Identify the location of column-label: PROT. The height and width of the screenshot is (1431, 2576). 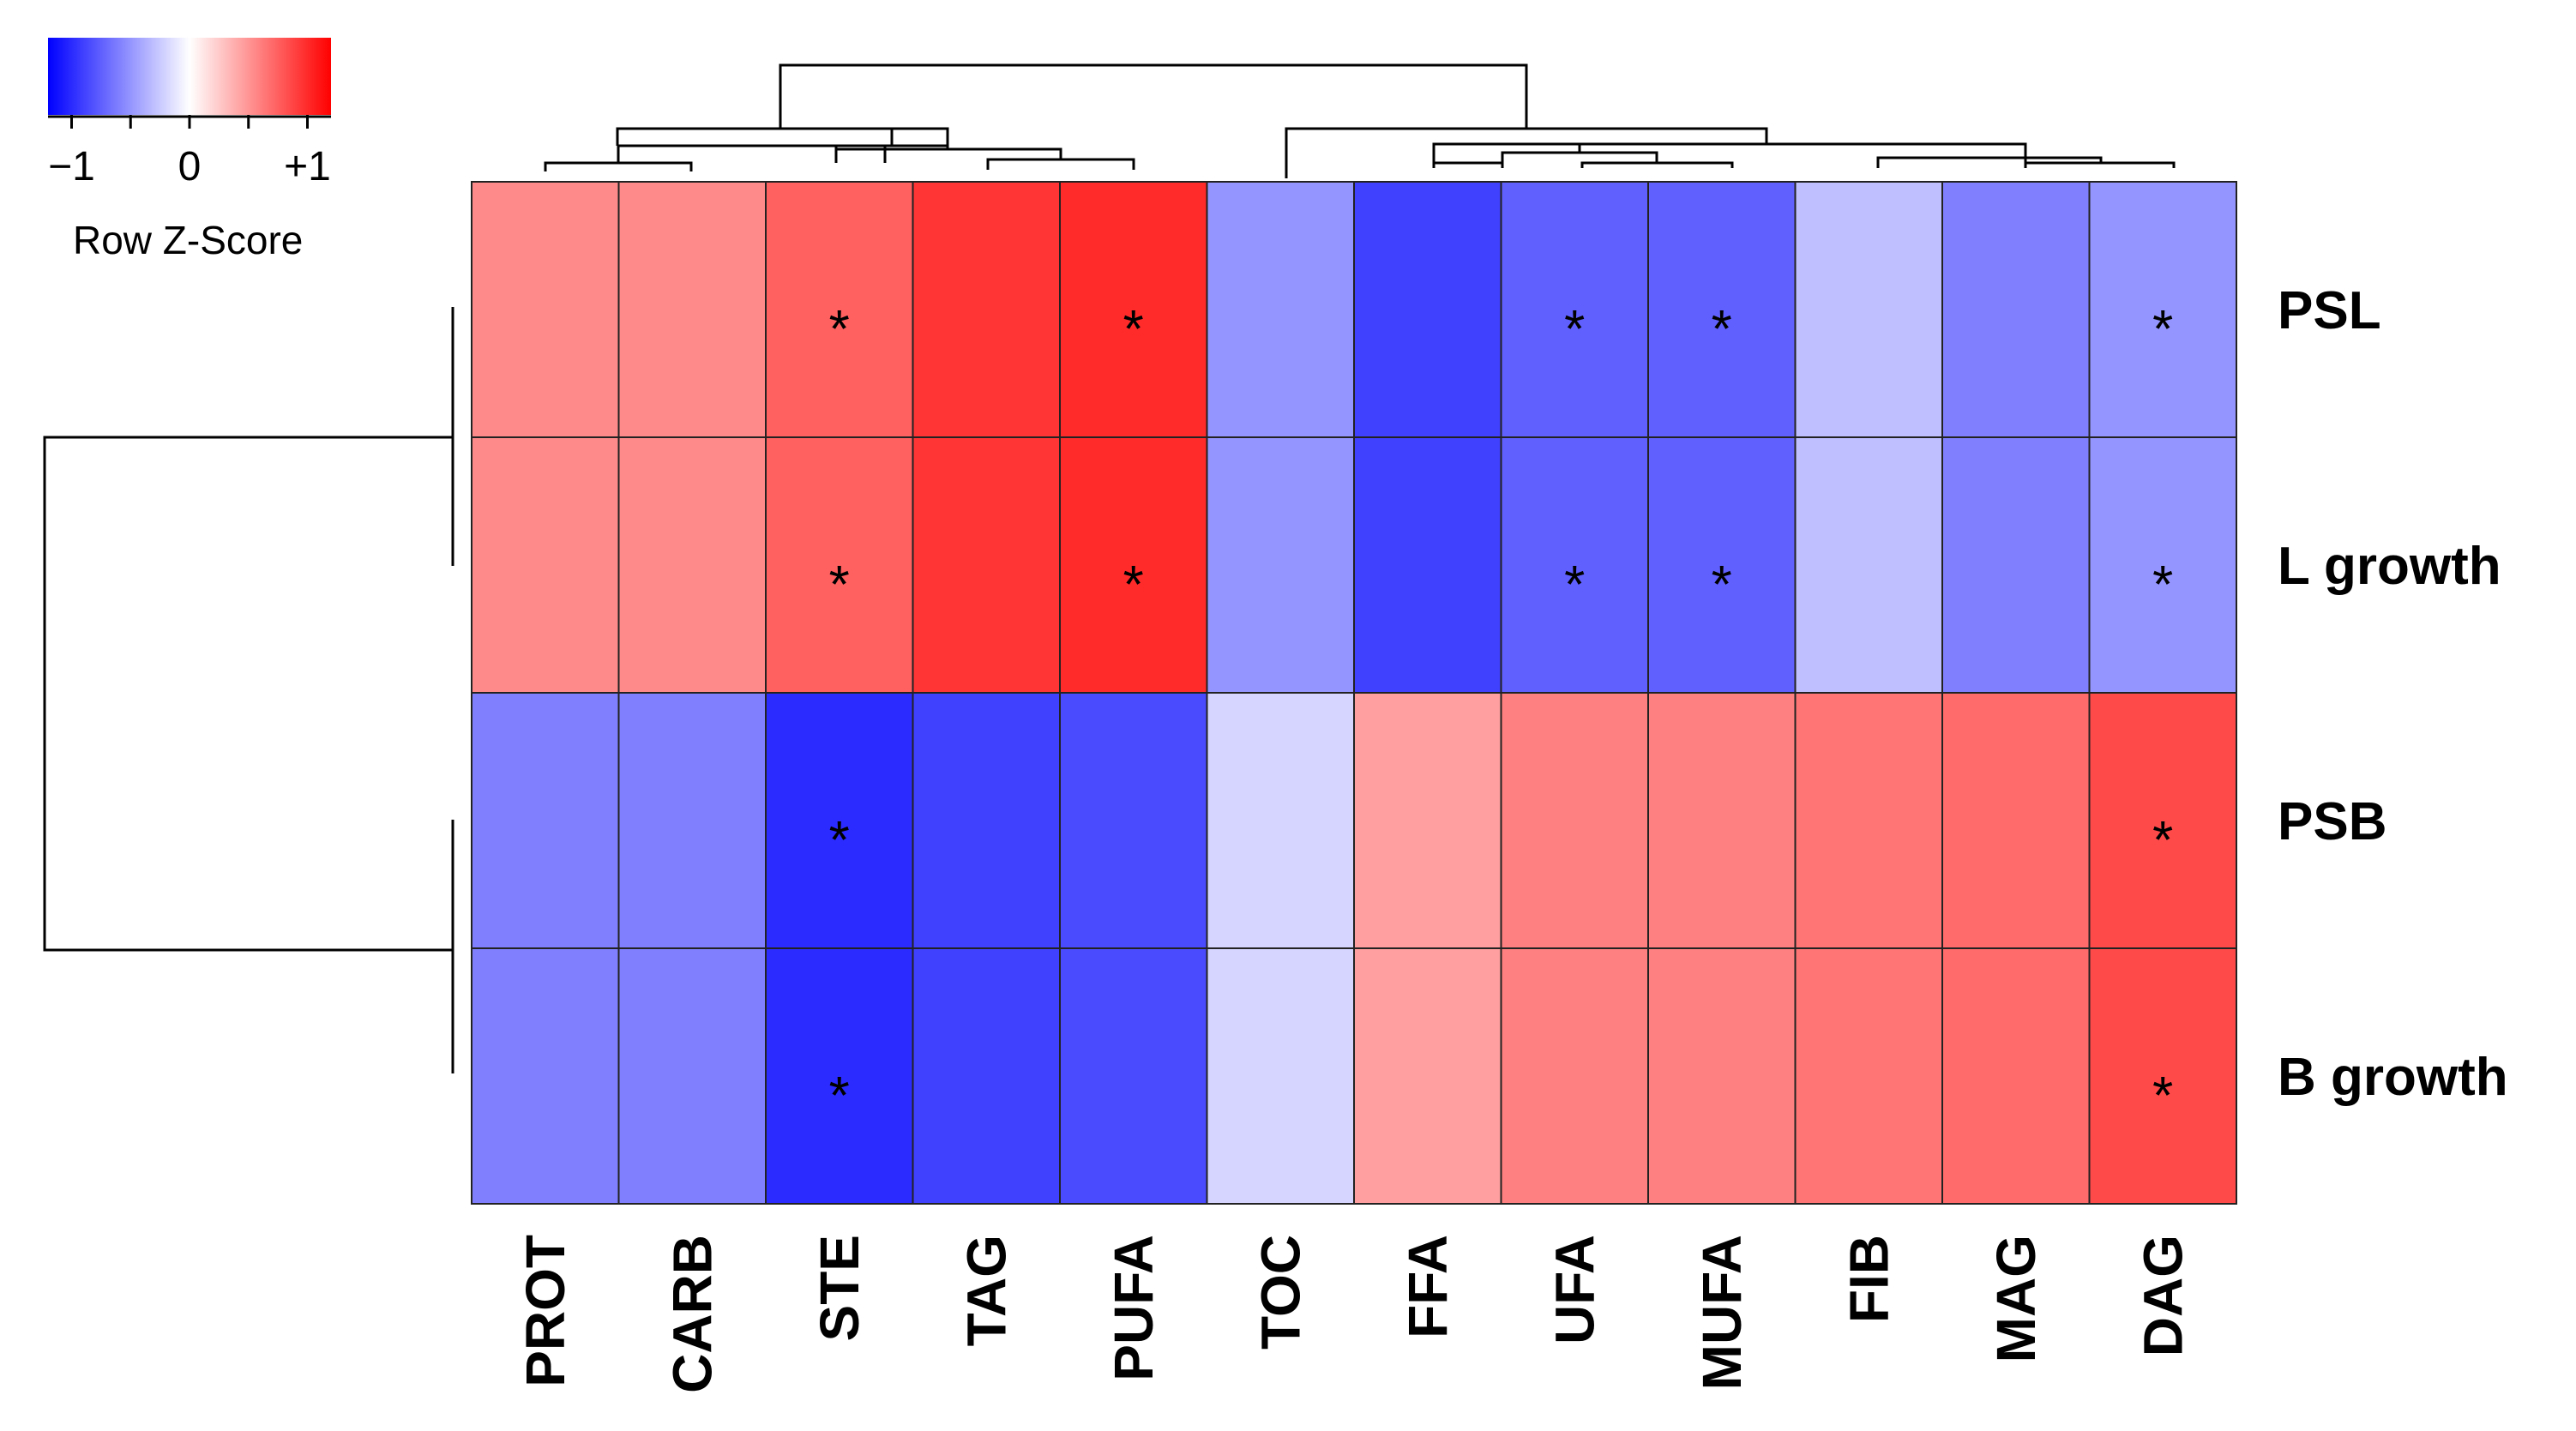
(545, 1311).